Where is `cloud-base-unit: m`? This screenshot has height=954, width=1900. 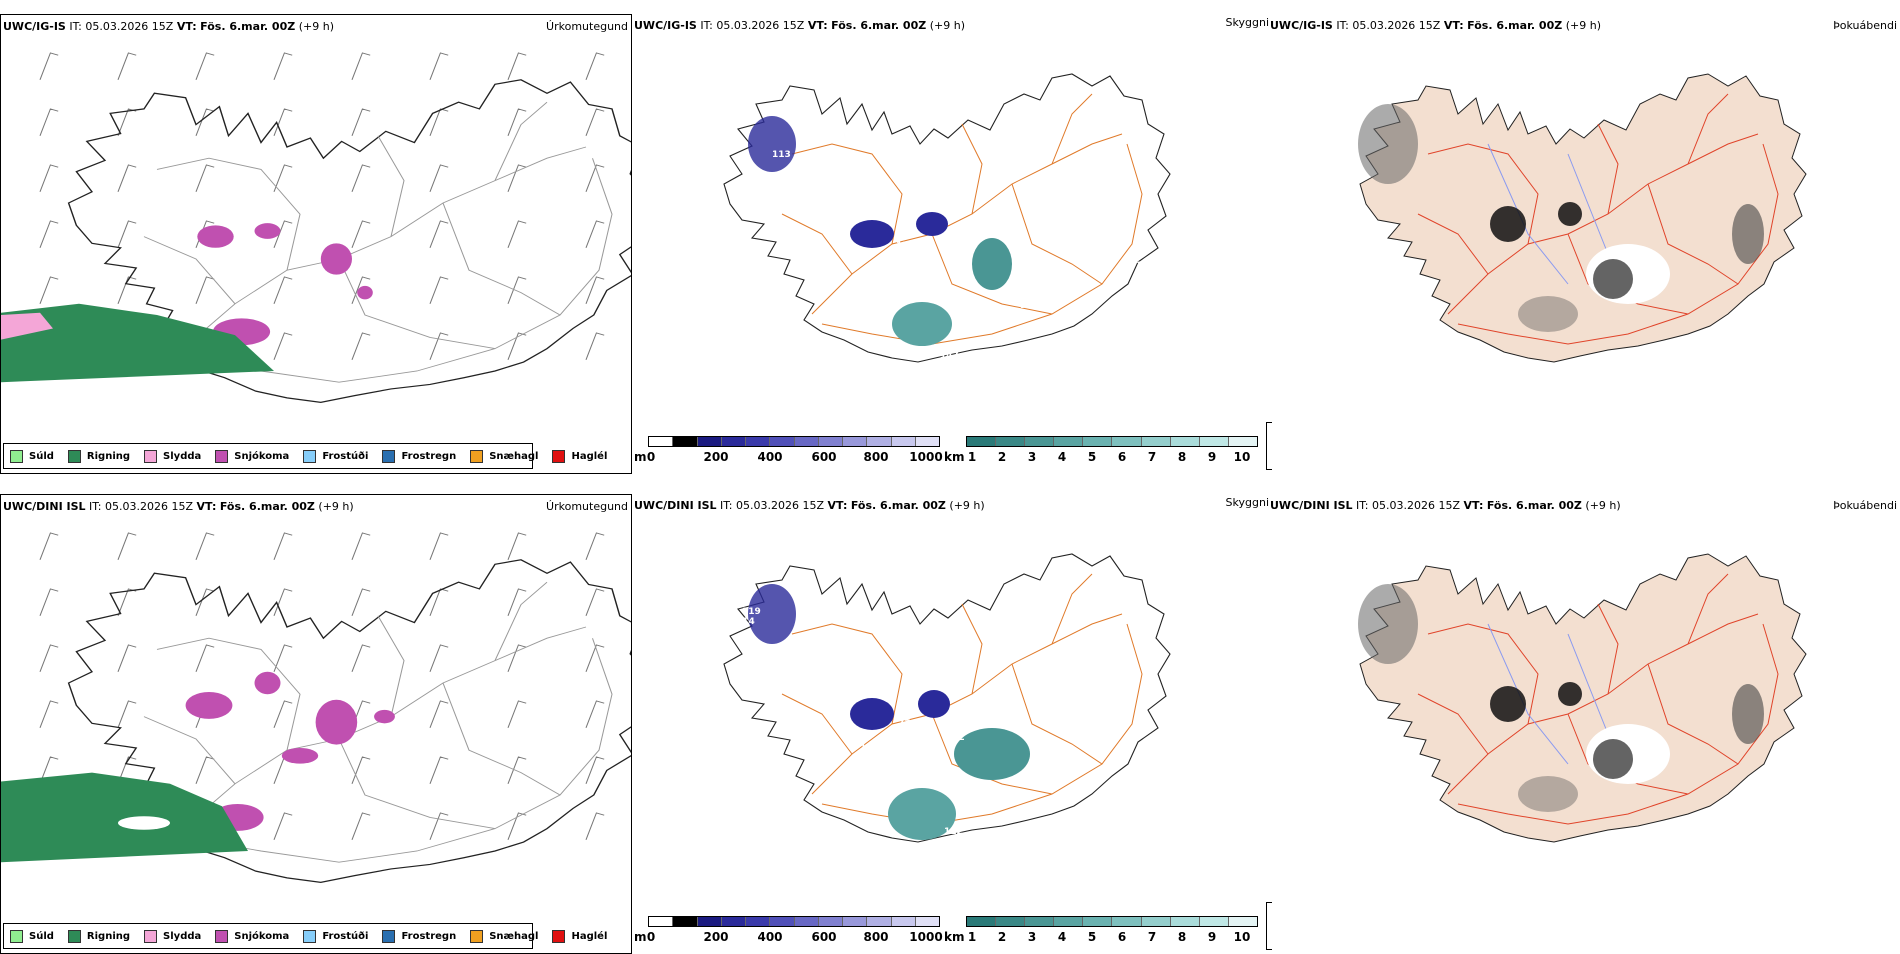 cloud-base-unit: m is located at coordinates (640, 937).